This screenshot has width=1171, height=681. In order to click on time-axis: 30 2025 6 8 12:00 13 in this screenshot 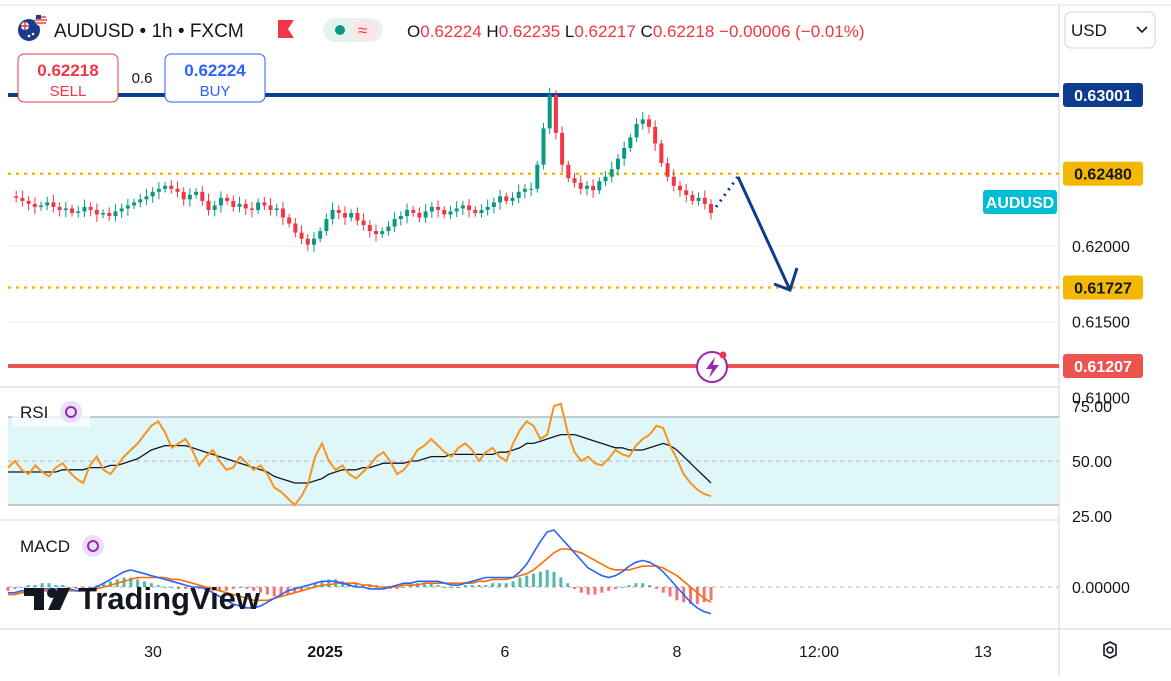, I will do `click(568, 652)`.